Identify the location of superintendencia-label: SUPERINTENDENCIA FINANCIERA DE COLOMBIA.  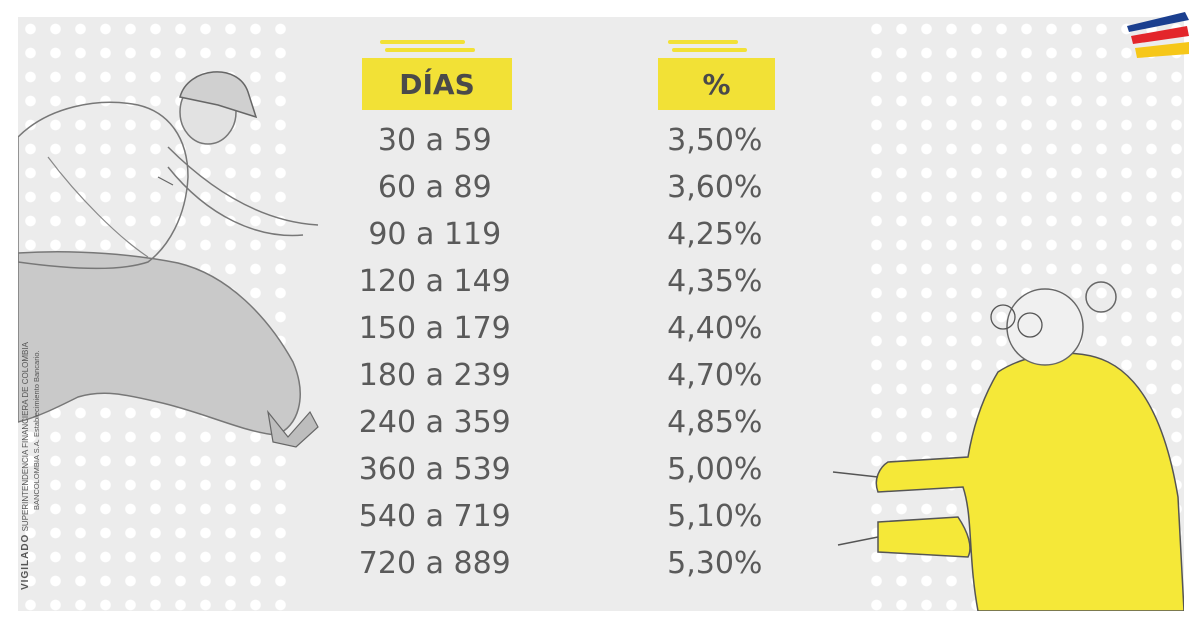
(25, 437).